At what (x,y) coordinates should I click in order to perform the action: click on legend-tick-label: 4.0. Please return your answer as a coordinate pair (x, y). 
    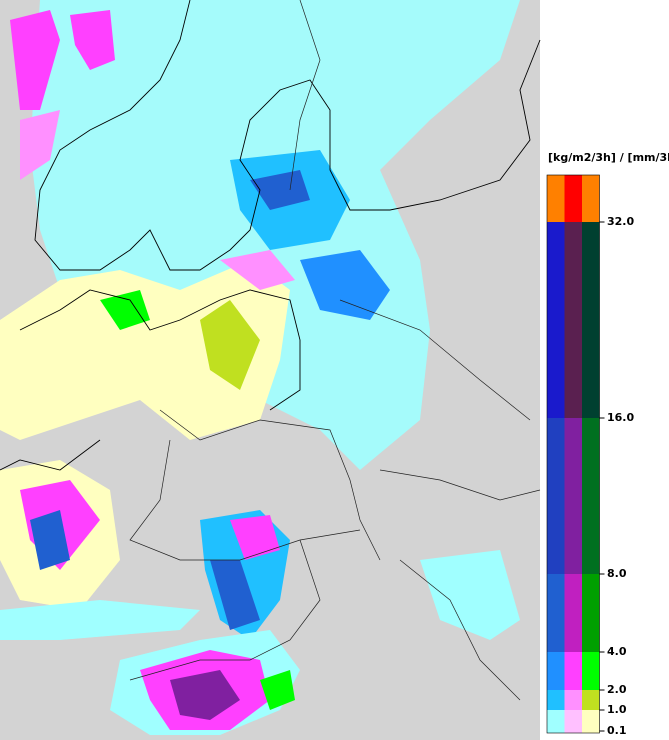
    Looking at the image, I should click on (617, 651).